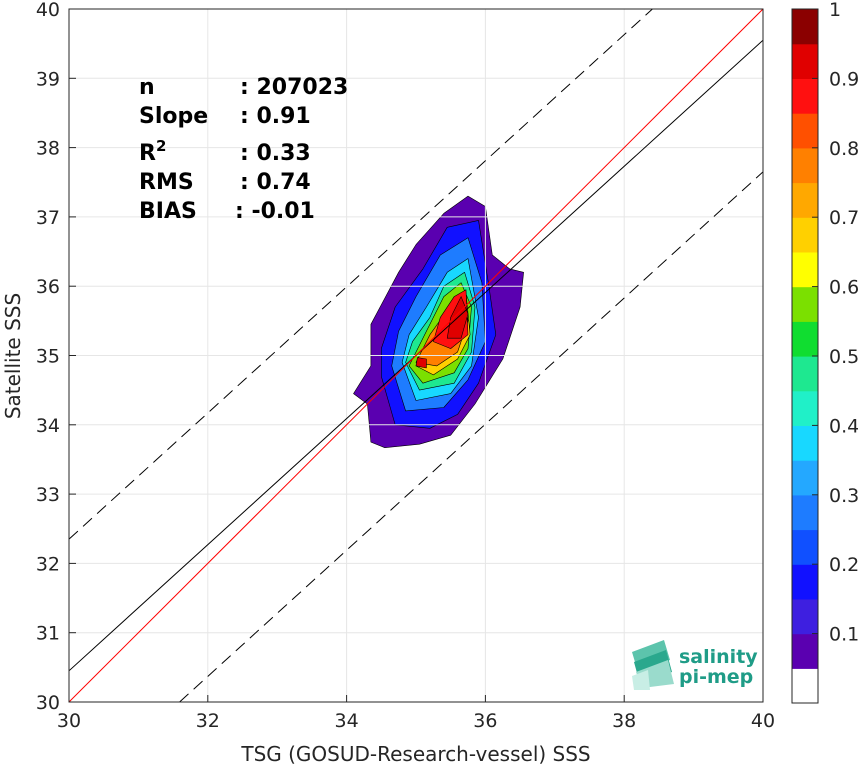 The width and height of the screenshot is (858, 767). What do you see at coordinates (48, 703) in the screenshot?
I see `y-tick-label: 30` at bounding box center [48, 703].